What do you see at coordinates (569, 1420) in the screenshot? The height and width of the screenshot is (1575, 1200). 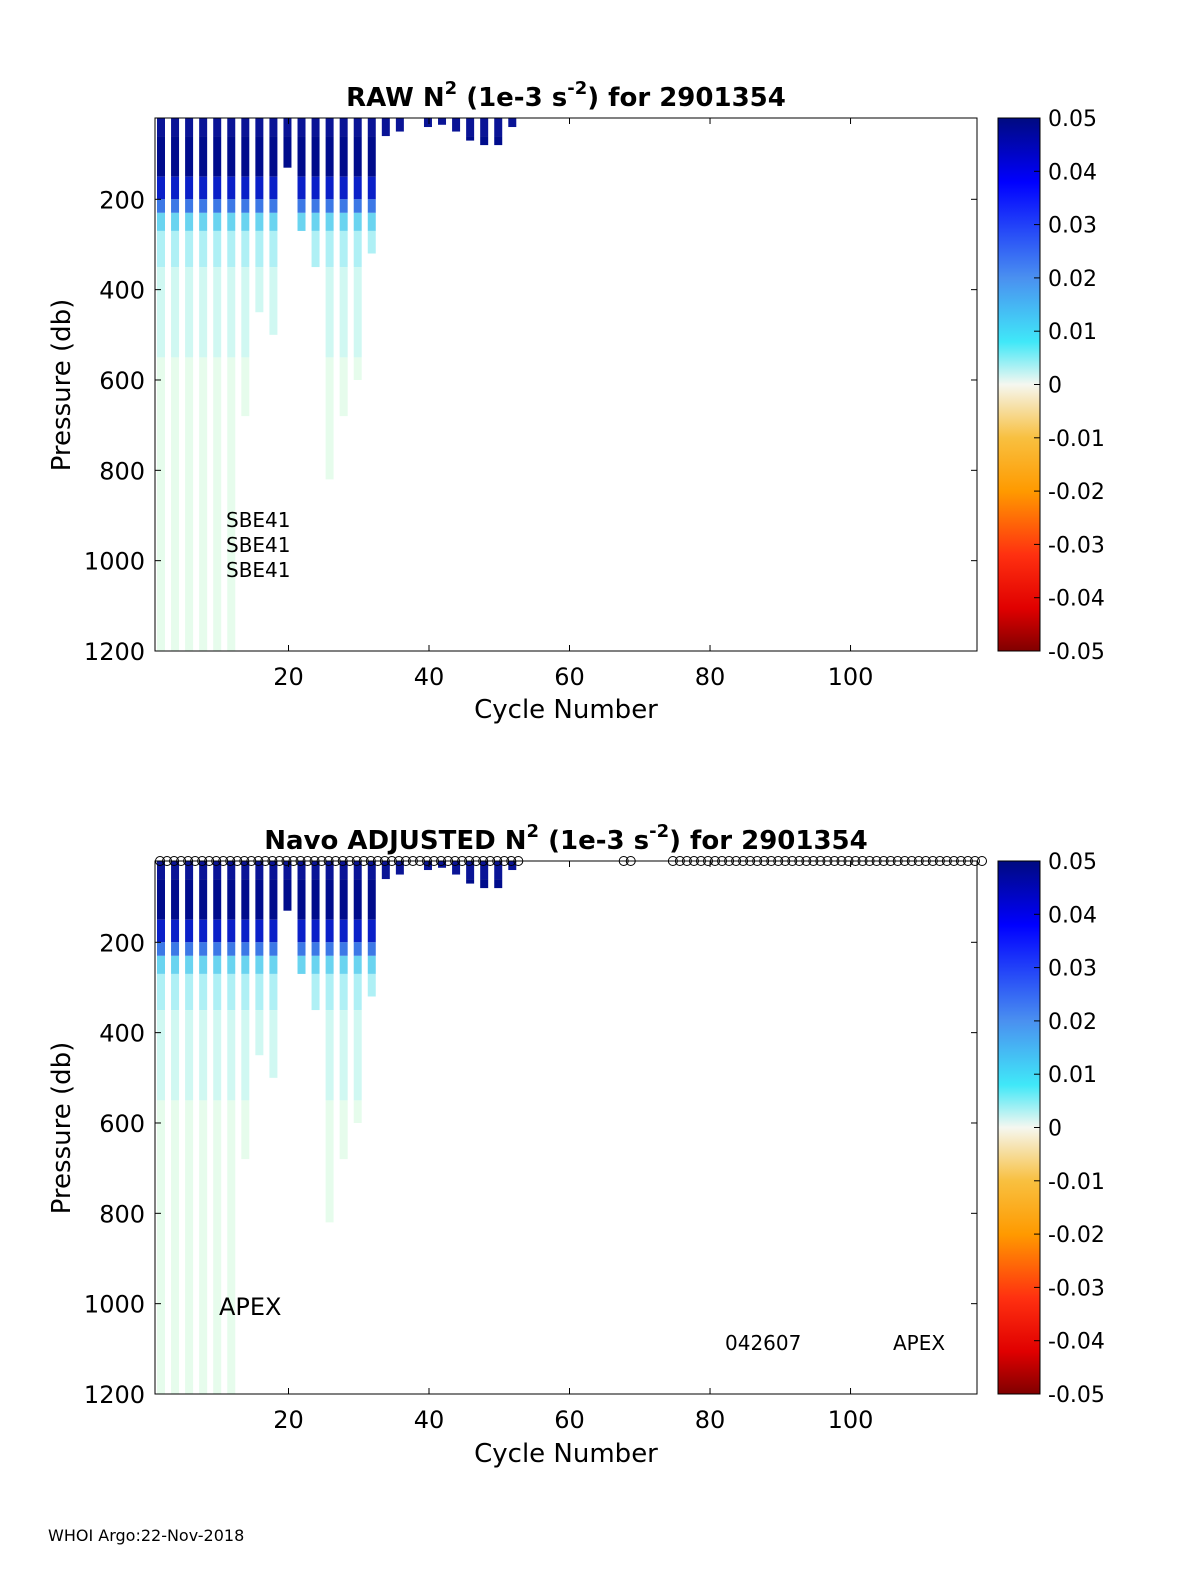 I see `x-tick-label: 60` at bounding box center [569, 1420].